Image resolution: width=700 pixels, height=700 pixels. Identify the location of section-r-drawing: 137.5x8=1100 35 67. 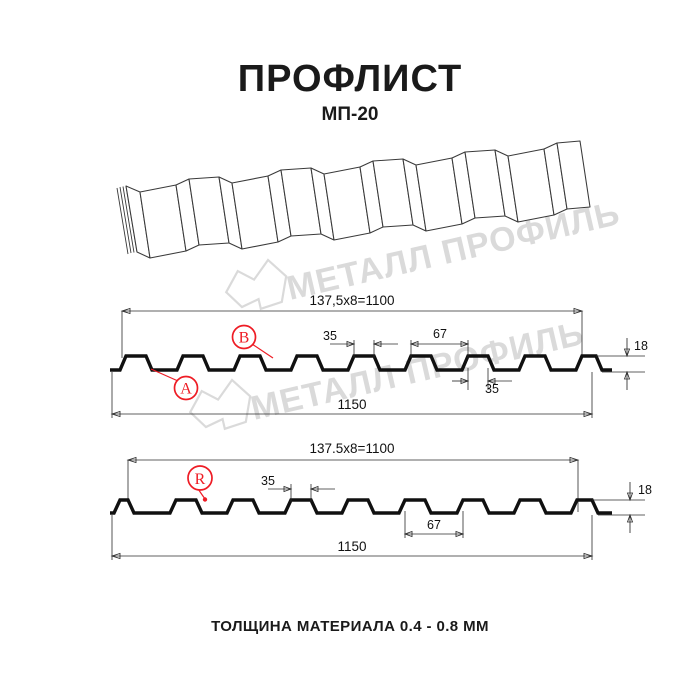
(381, 500).